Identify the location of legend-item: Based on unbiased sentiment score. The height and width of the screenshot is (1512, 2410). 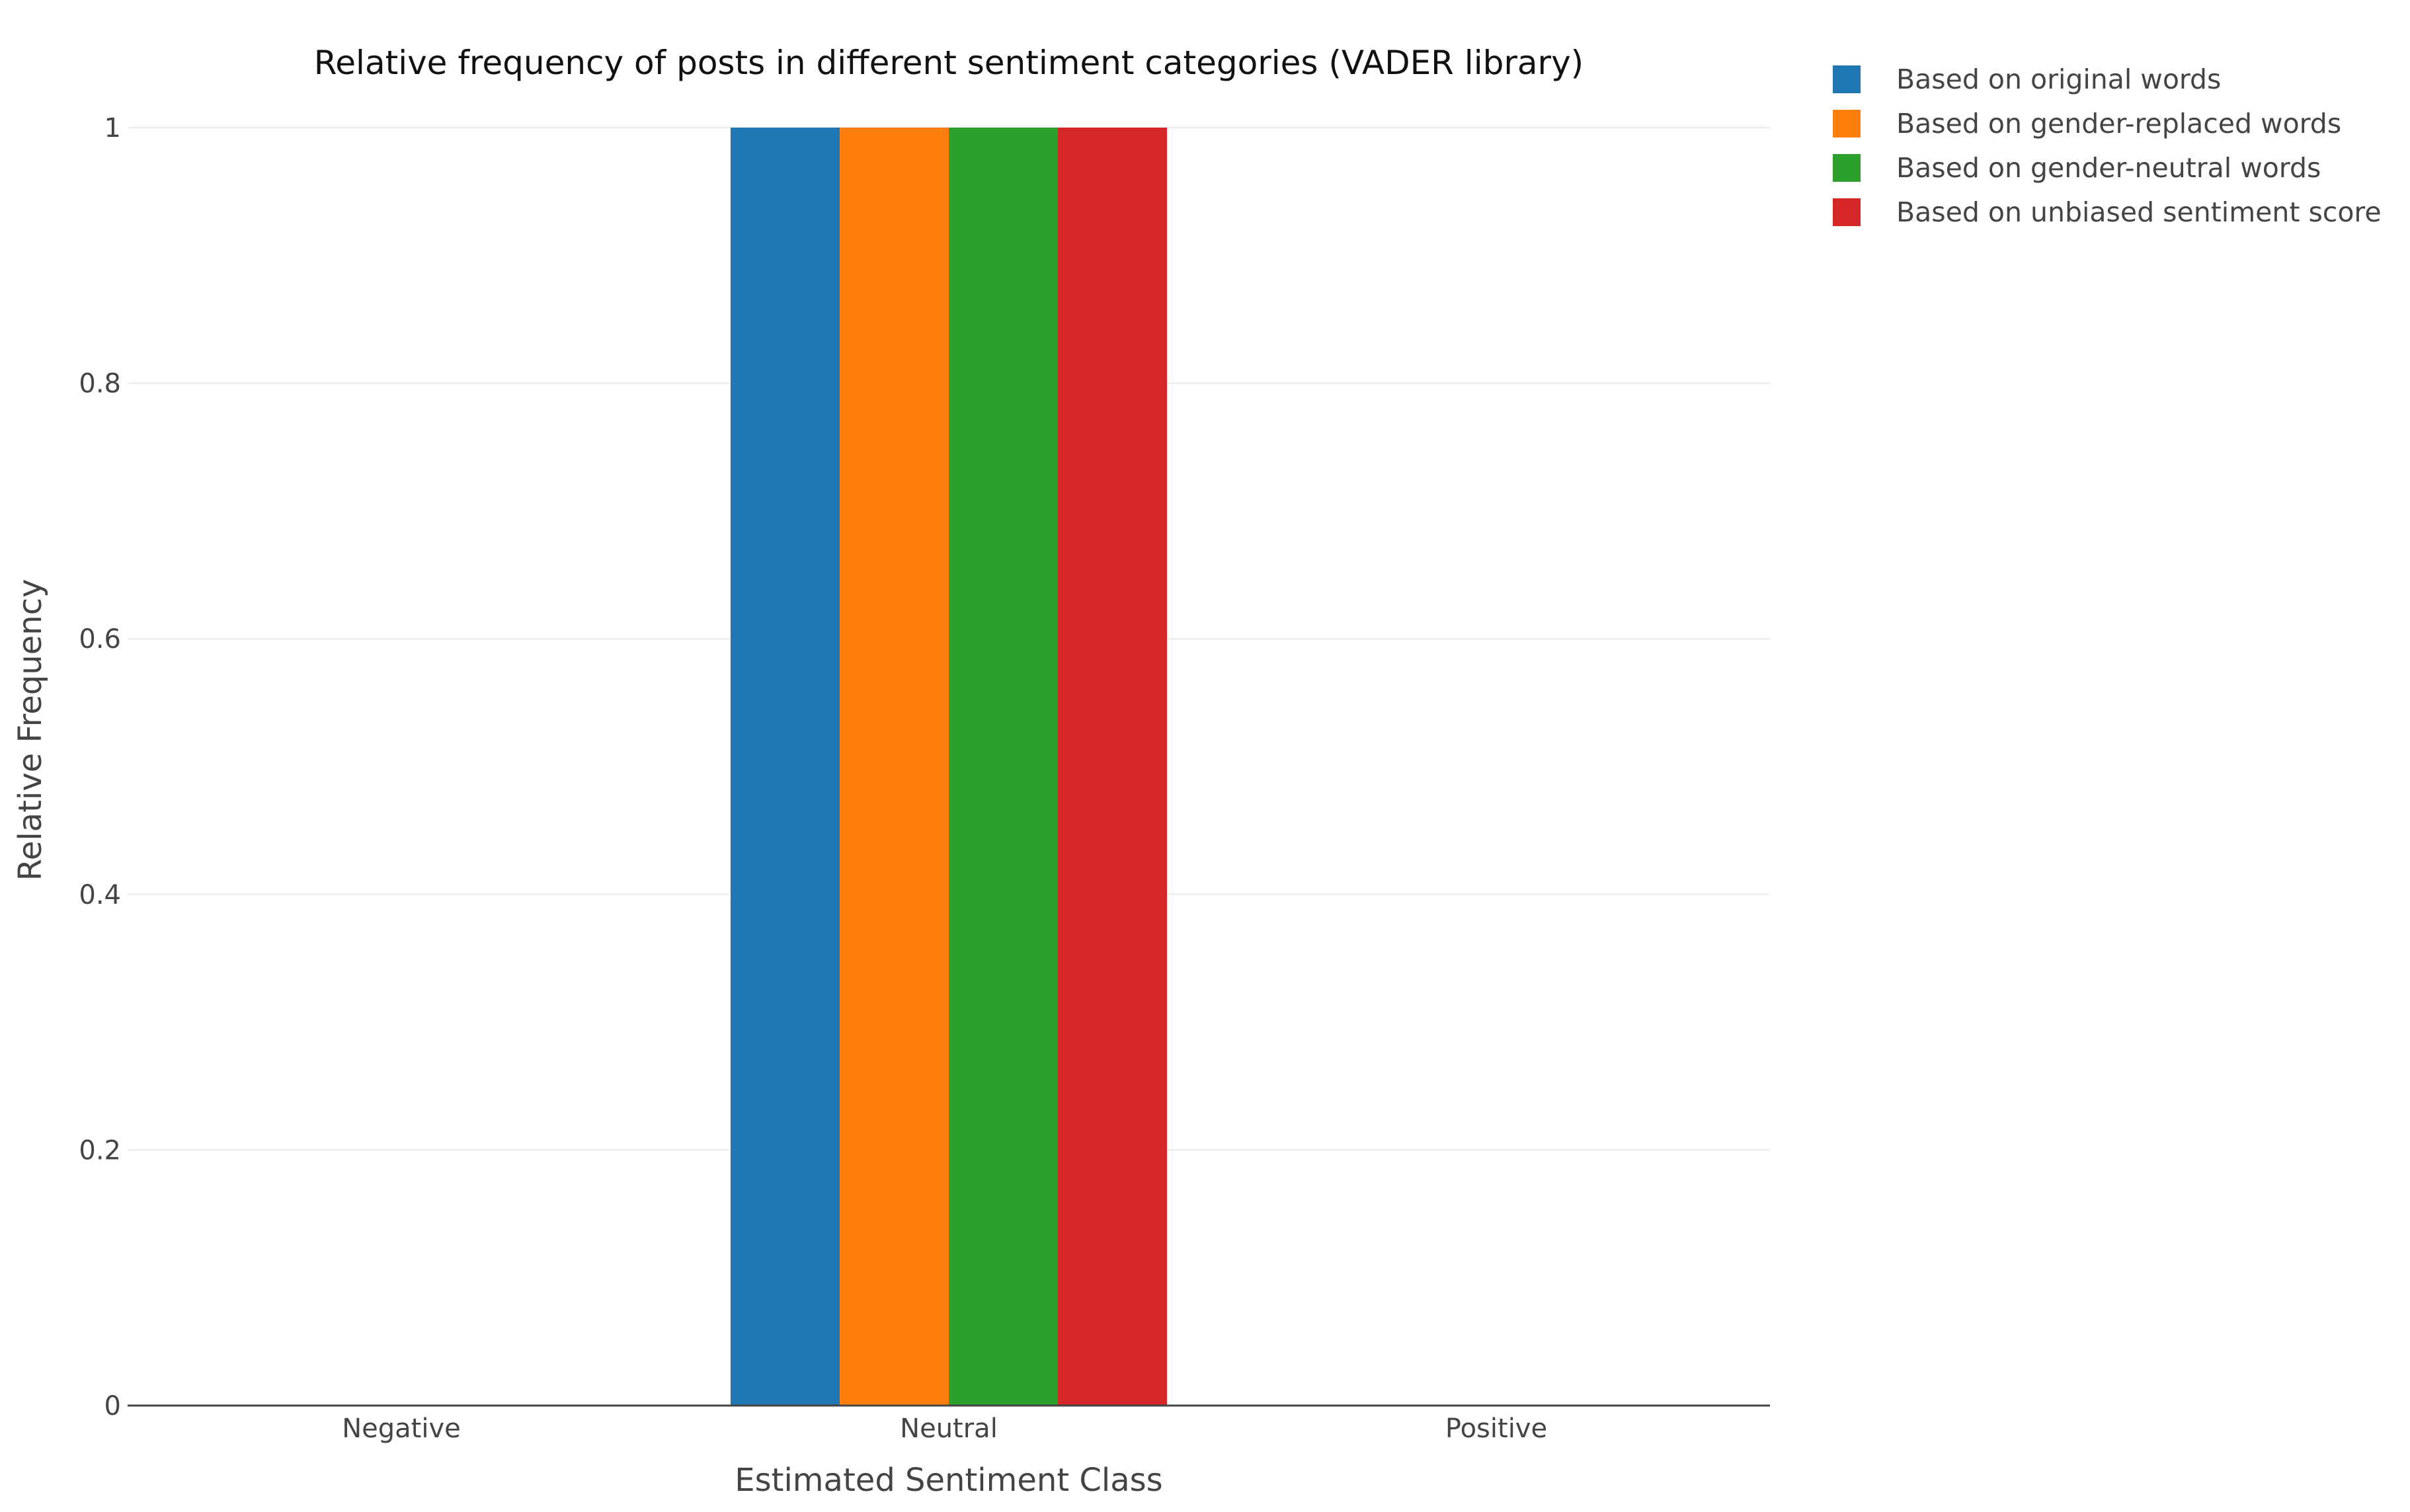
(2107, 212).